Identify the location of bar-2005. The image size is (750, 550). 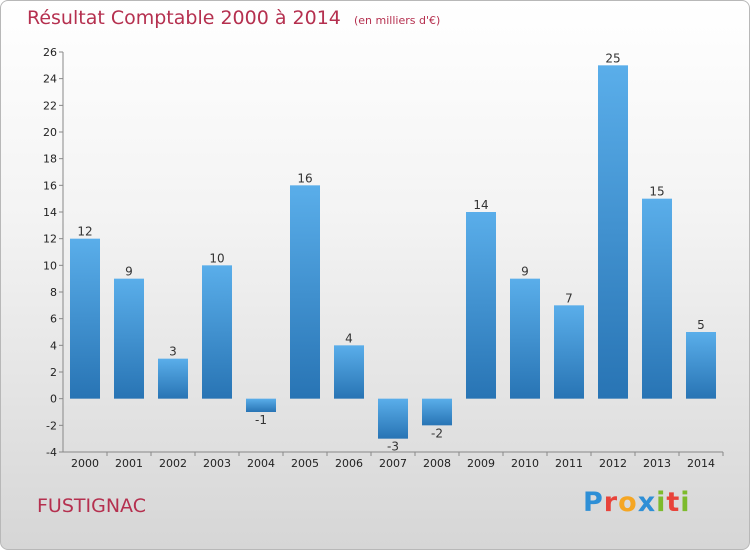
(305, 292).